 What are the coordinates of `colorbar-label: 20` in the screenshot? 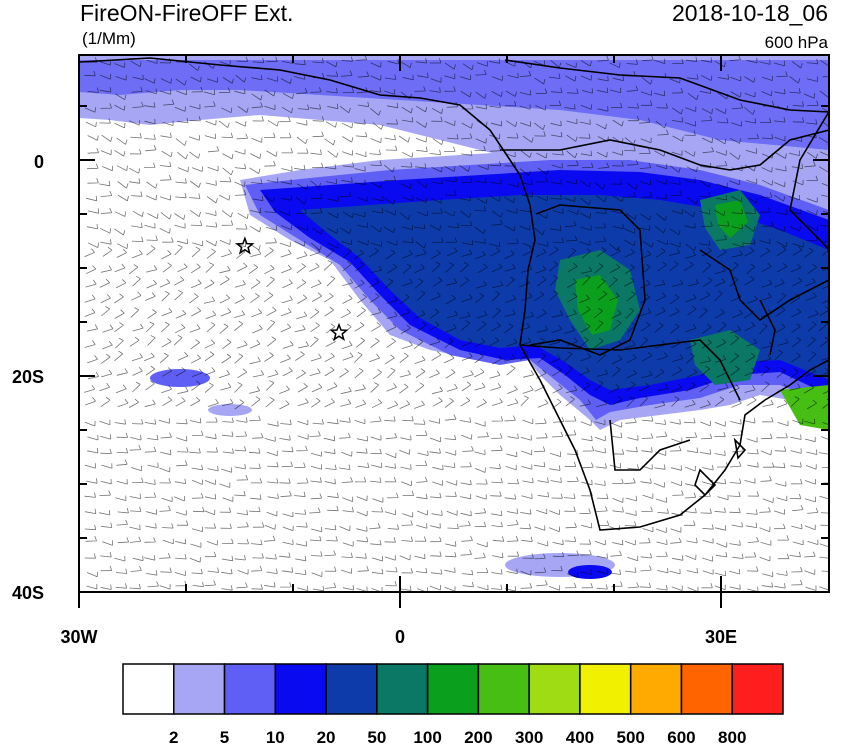 It's located at (326, 737).